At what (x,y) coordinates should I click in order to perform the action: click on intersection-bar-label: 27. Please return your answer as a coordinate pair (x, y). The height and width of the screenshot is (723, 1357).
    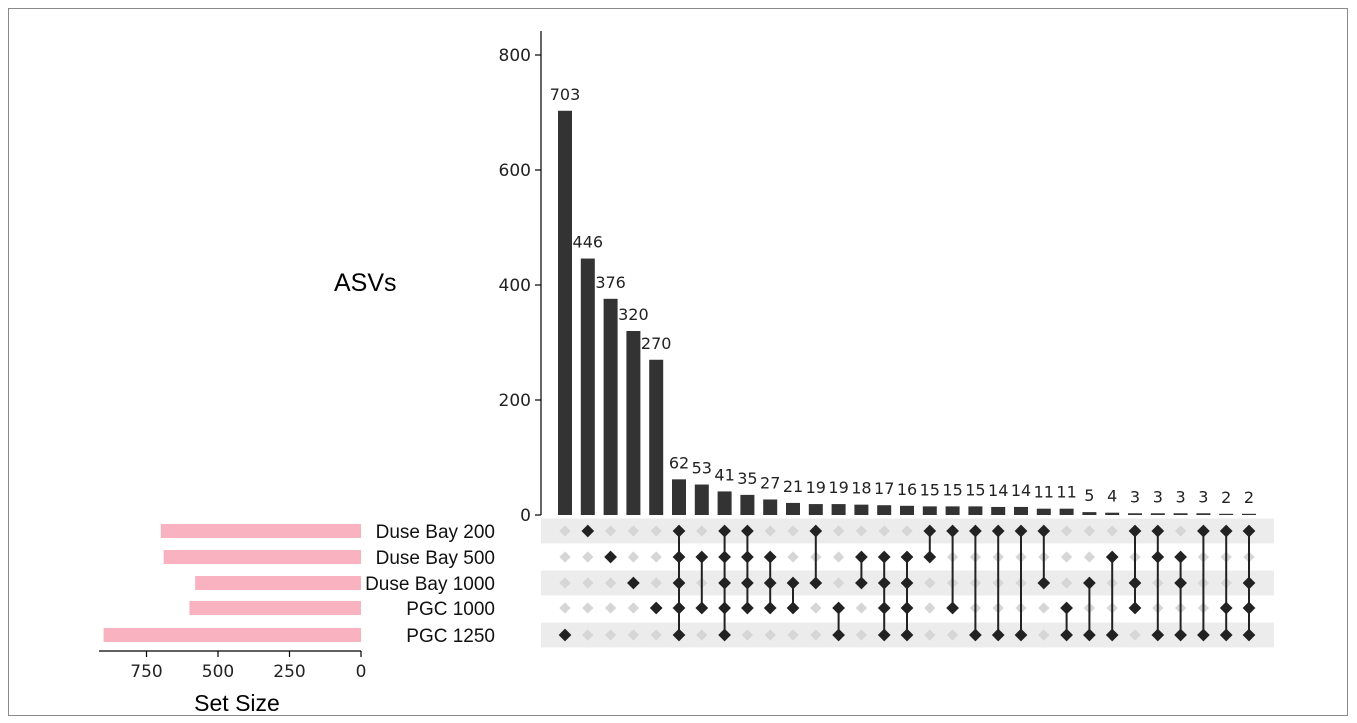
    Looking at the image, I should click on (770, 482).